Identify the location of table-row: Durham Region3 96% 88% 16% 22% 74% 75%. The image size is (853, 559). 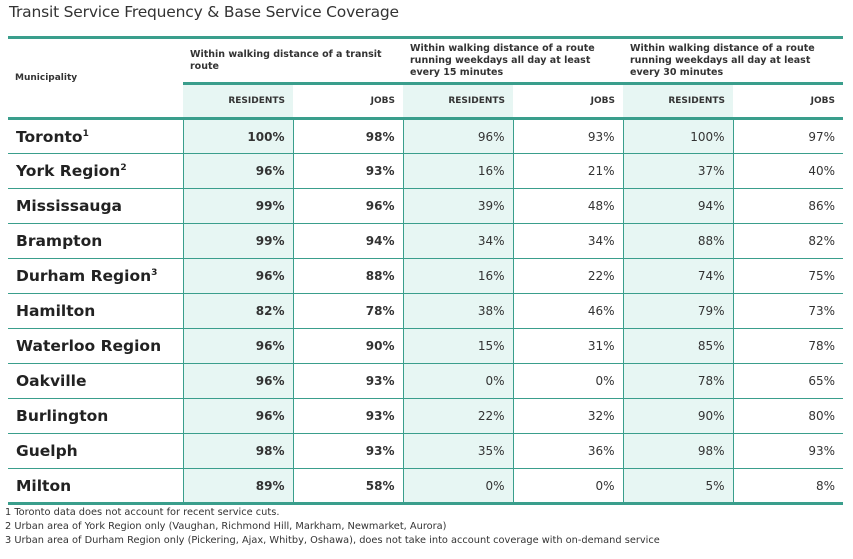
(425, 276).